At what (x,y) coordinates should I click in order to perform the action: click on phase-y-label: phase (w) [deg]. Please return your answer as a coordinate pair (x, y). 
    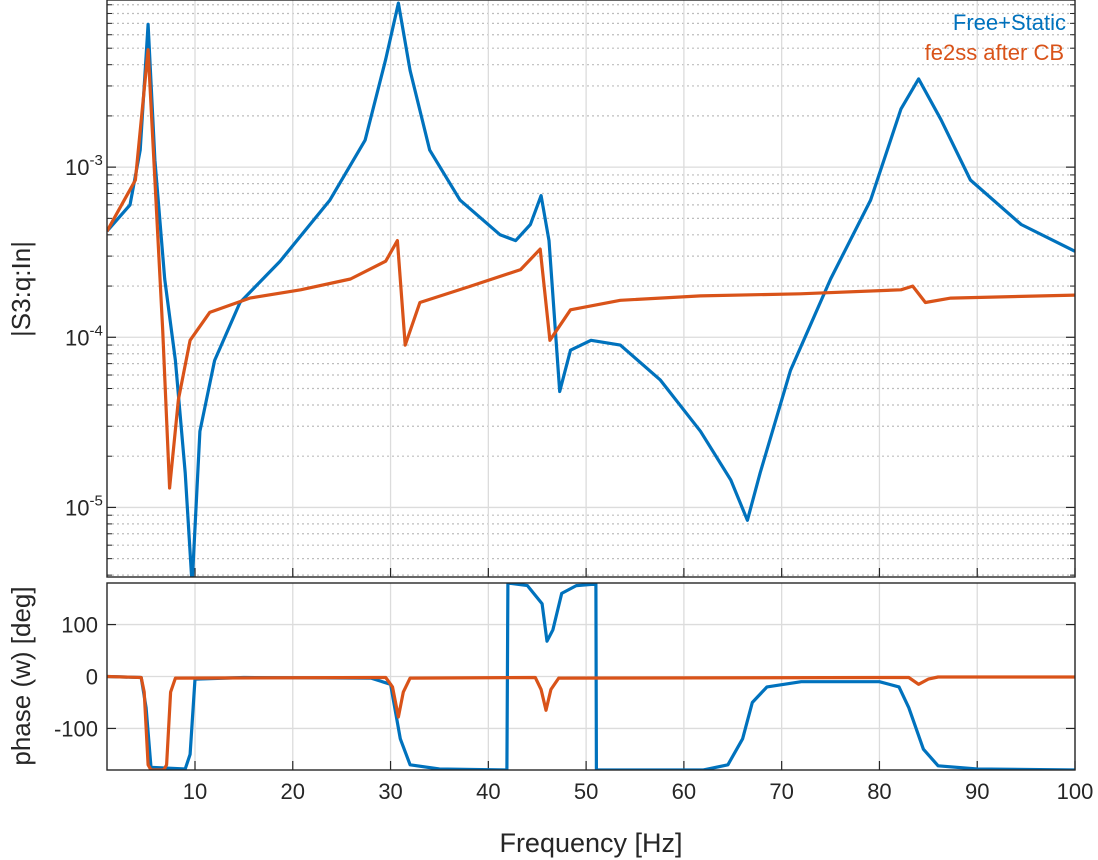
    Looking at the image, I should click on (21, 675).